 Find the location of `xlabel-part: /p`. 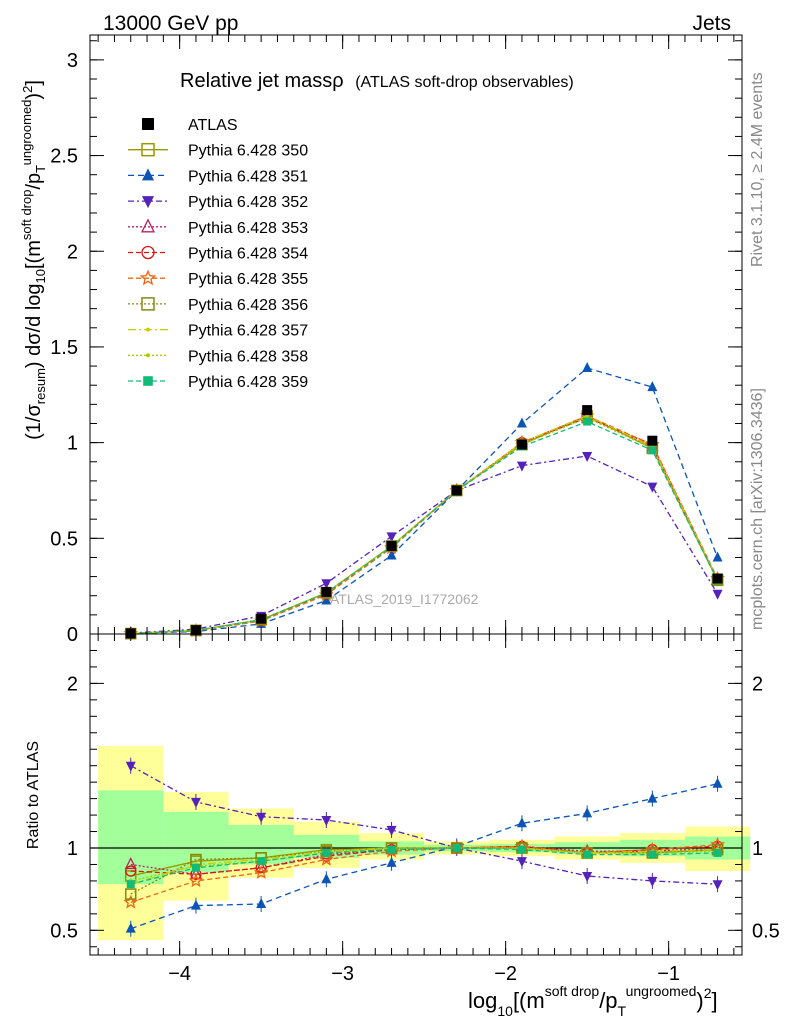

xlabel-part: /p is located at coordinates (608, 1000).